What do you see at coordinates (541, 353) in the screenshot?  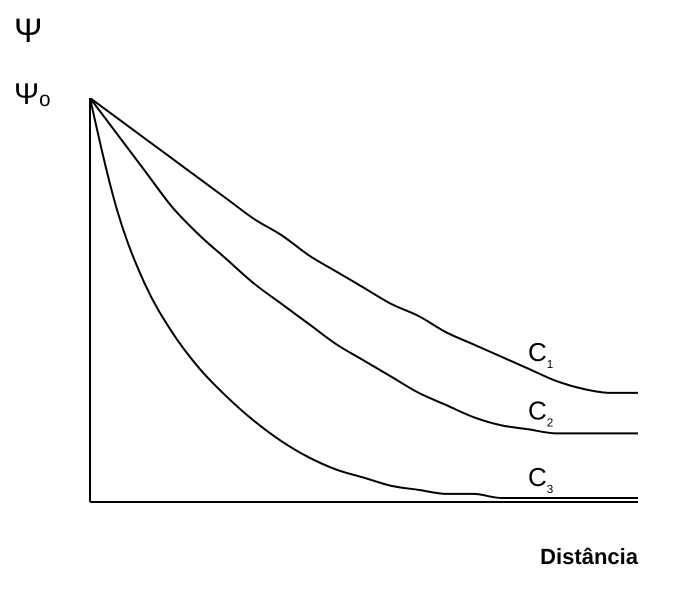 I see `series-label: C$_{1}$` at bounding box center [541, 353].